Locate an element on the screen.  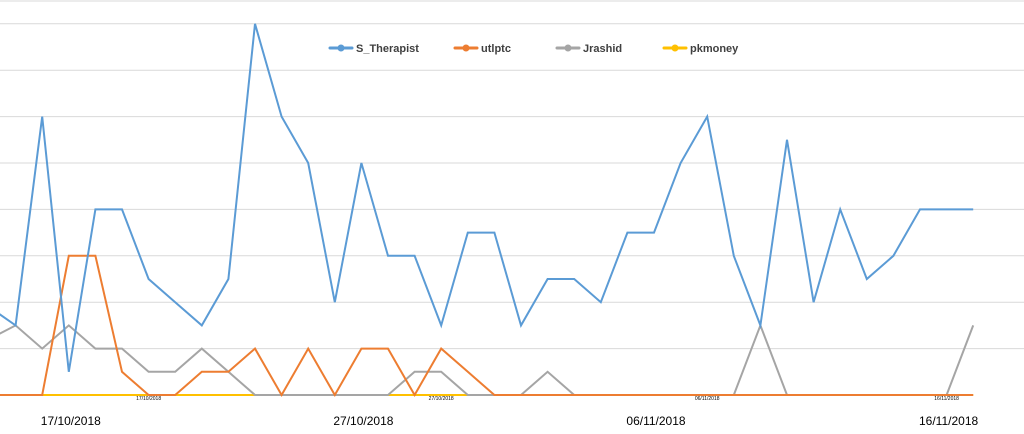
small-date-labels: 17/10/2018 27/10/2018 06/11/2018 16/11/2018 is located at coordinates (547, 399).